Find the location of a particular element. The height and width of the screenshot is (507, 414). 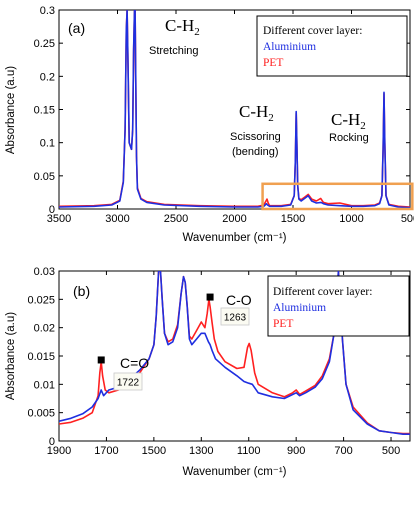

panel-a-xlabel: Wavenumber (cm⁻¹) is located at coordinates (234, 238).